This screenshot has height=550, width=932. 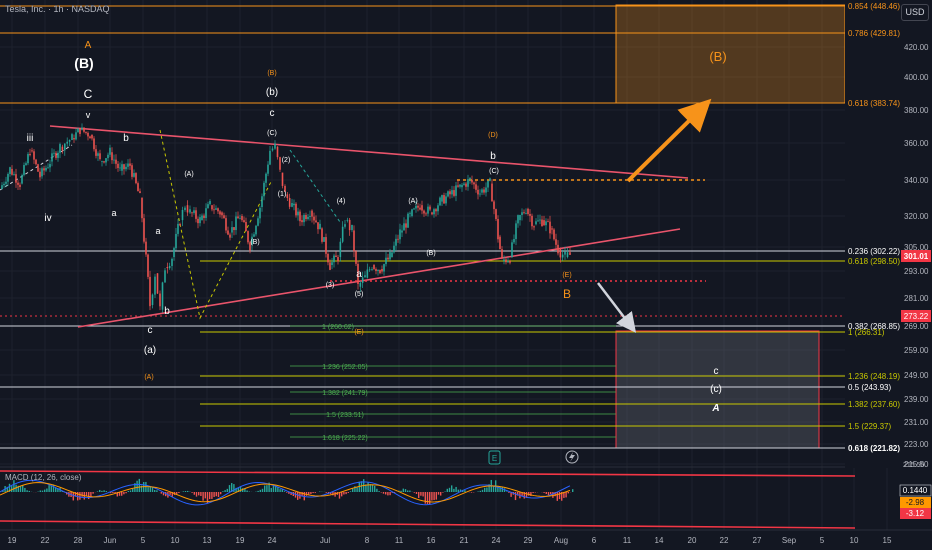 What do you see at coordinates (874, 261) in the screenshot?
I see `level-label: 0.618 (298.50)` at bounding box center [874, 261].